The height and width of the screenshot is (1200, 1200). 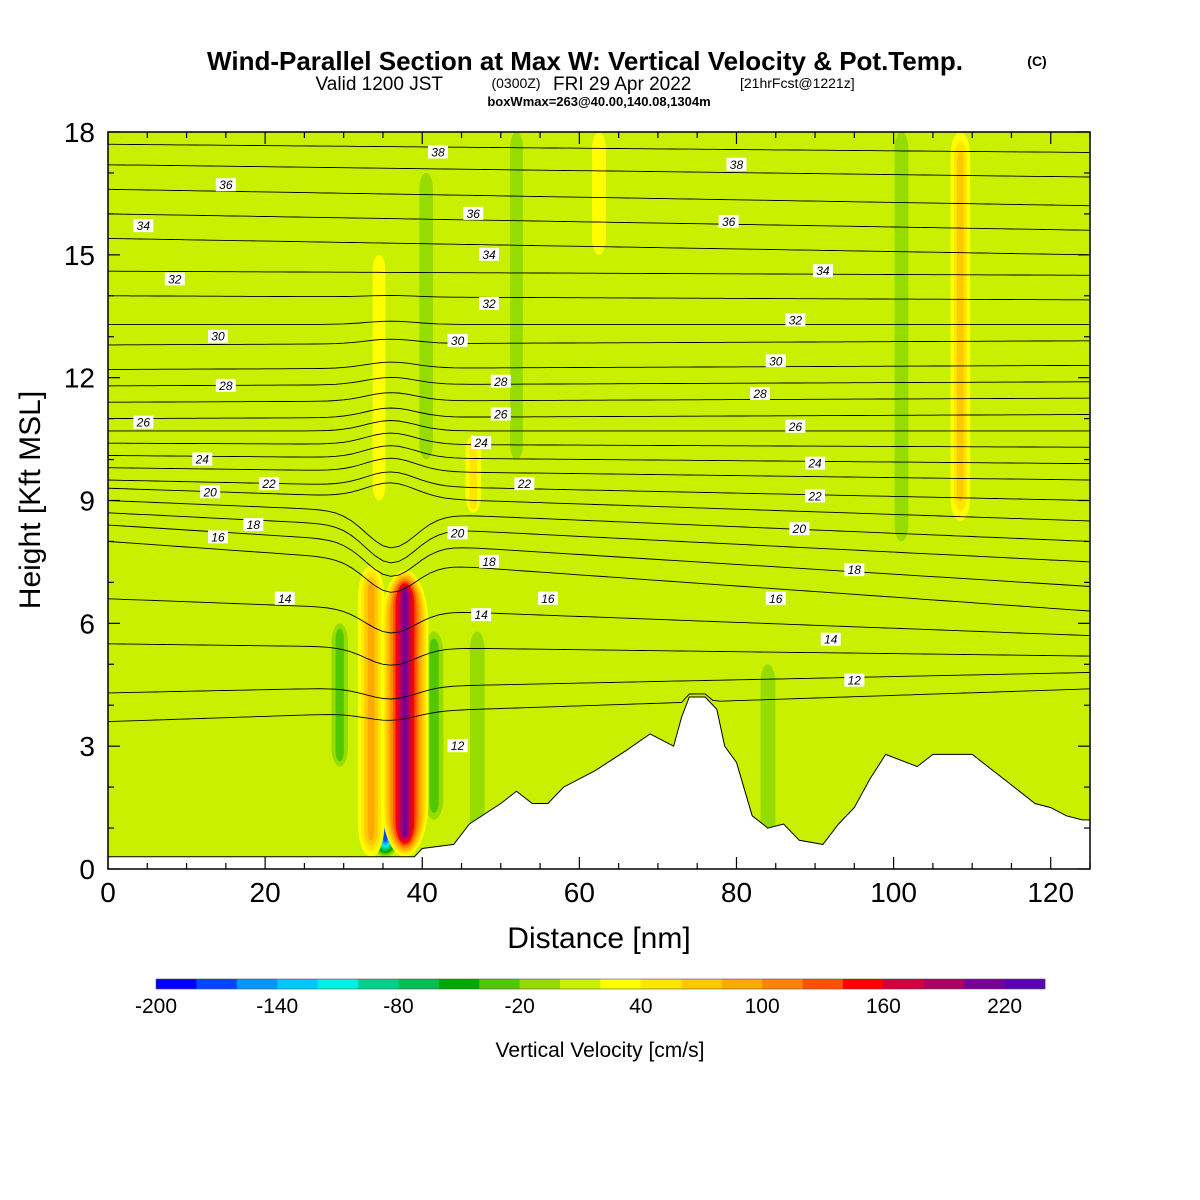 I want to click on colorbar, so click(x=600, y=984).